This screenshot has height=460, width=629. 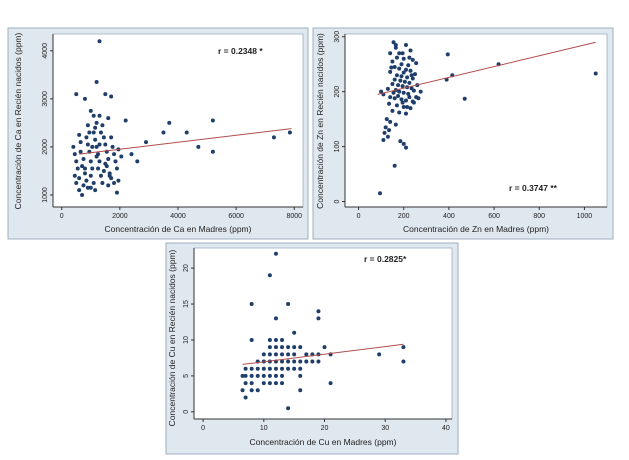 I want to click on panel-ca-ytick-label: 4000, so click(x=45, y=51).